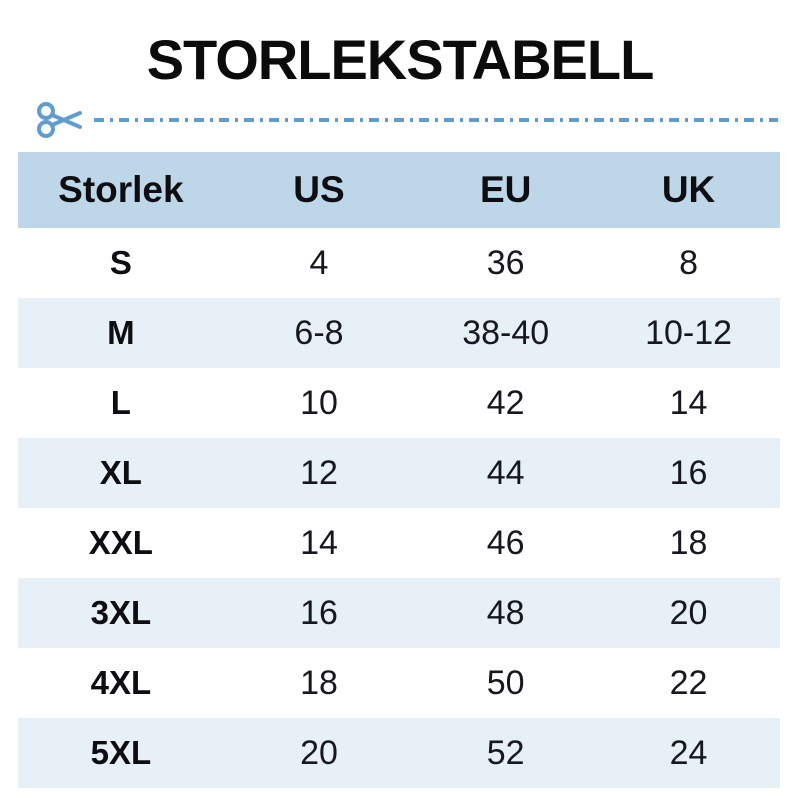  What do you see at coordinates (399, 263) in the screenshot?
I see `table-row-s: S 4 36 8` at bounding box center [399, 263].